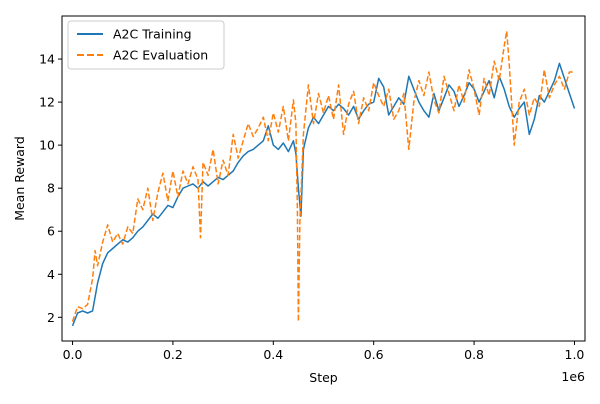  I want to click on y-tick-label: 8, so click(51, 188).